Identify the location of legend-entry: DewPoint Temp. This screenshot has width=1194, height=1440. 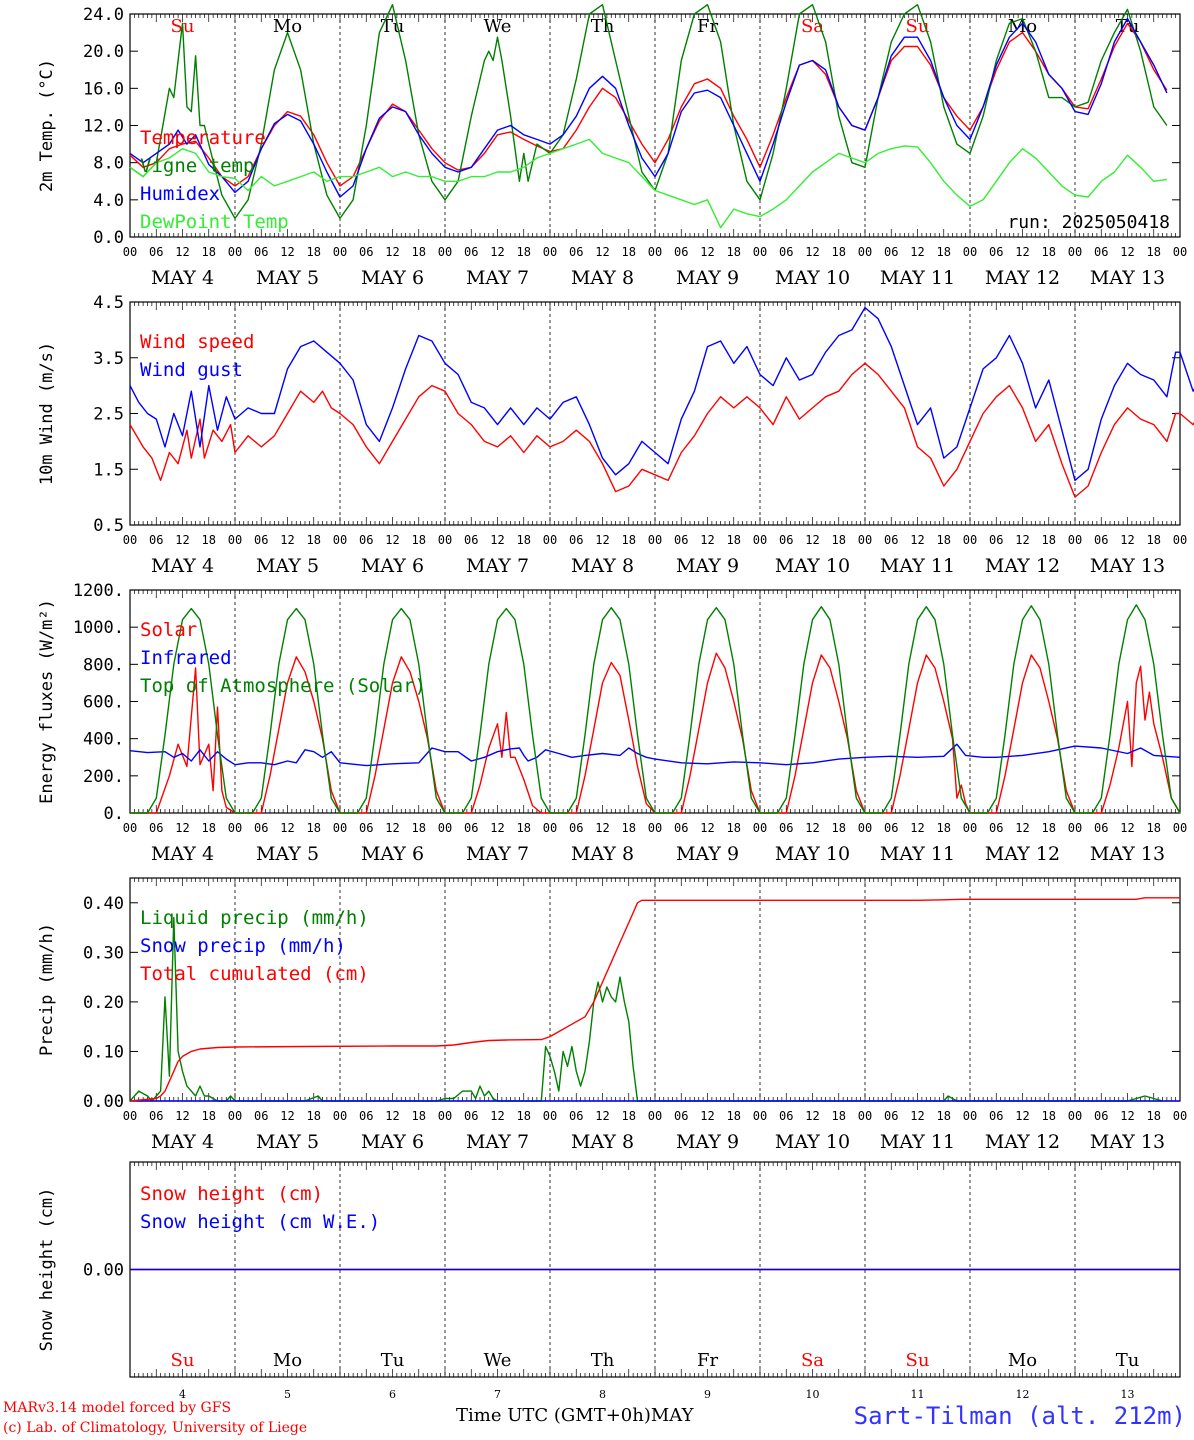
(214, 222).